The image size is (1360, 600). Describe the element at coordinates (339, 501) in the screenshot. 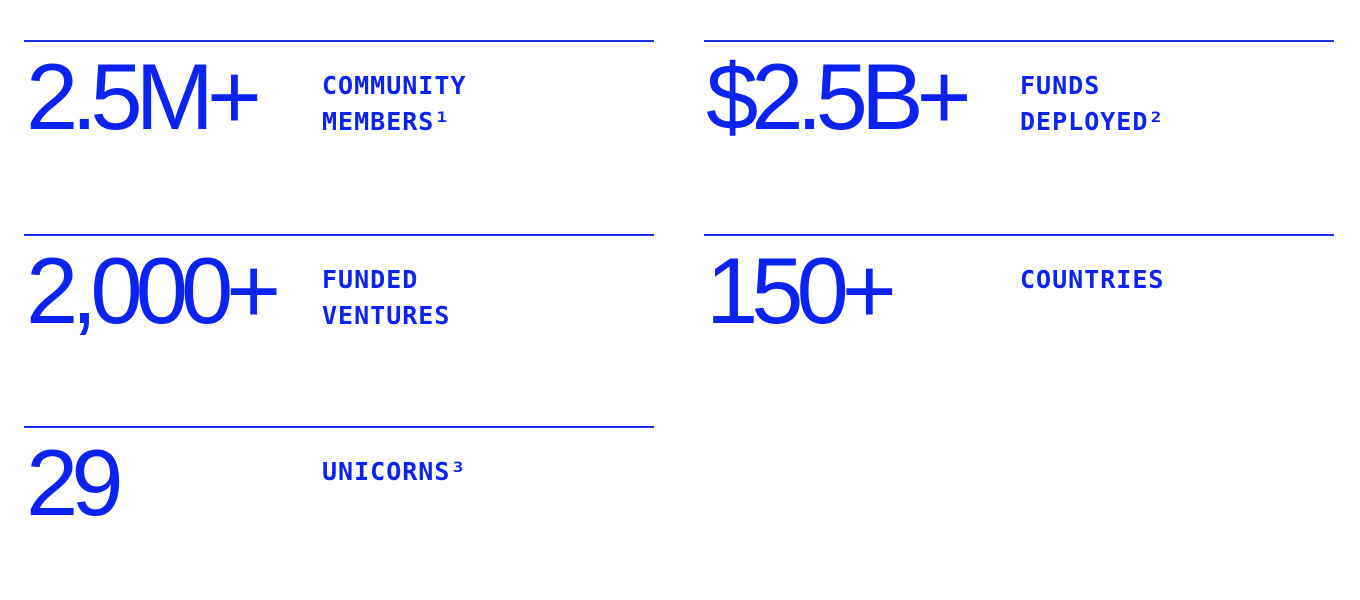

I see `stat-unicorns: 29 UNICORNS³` at that location.